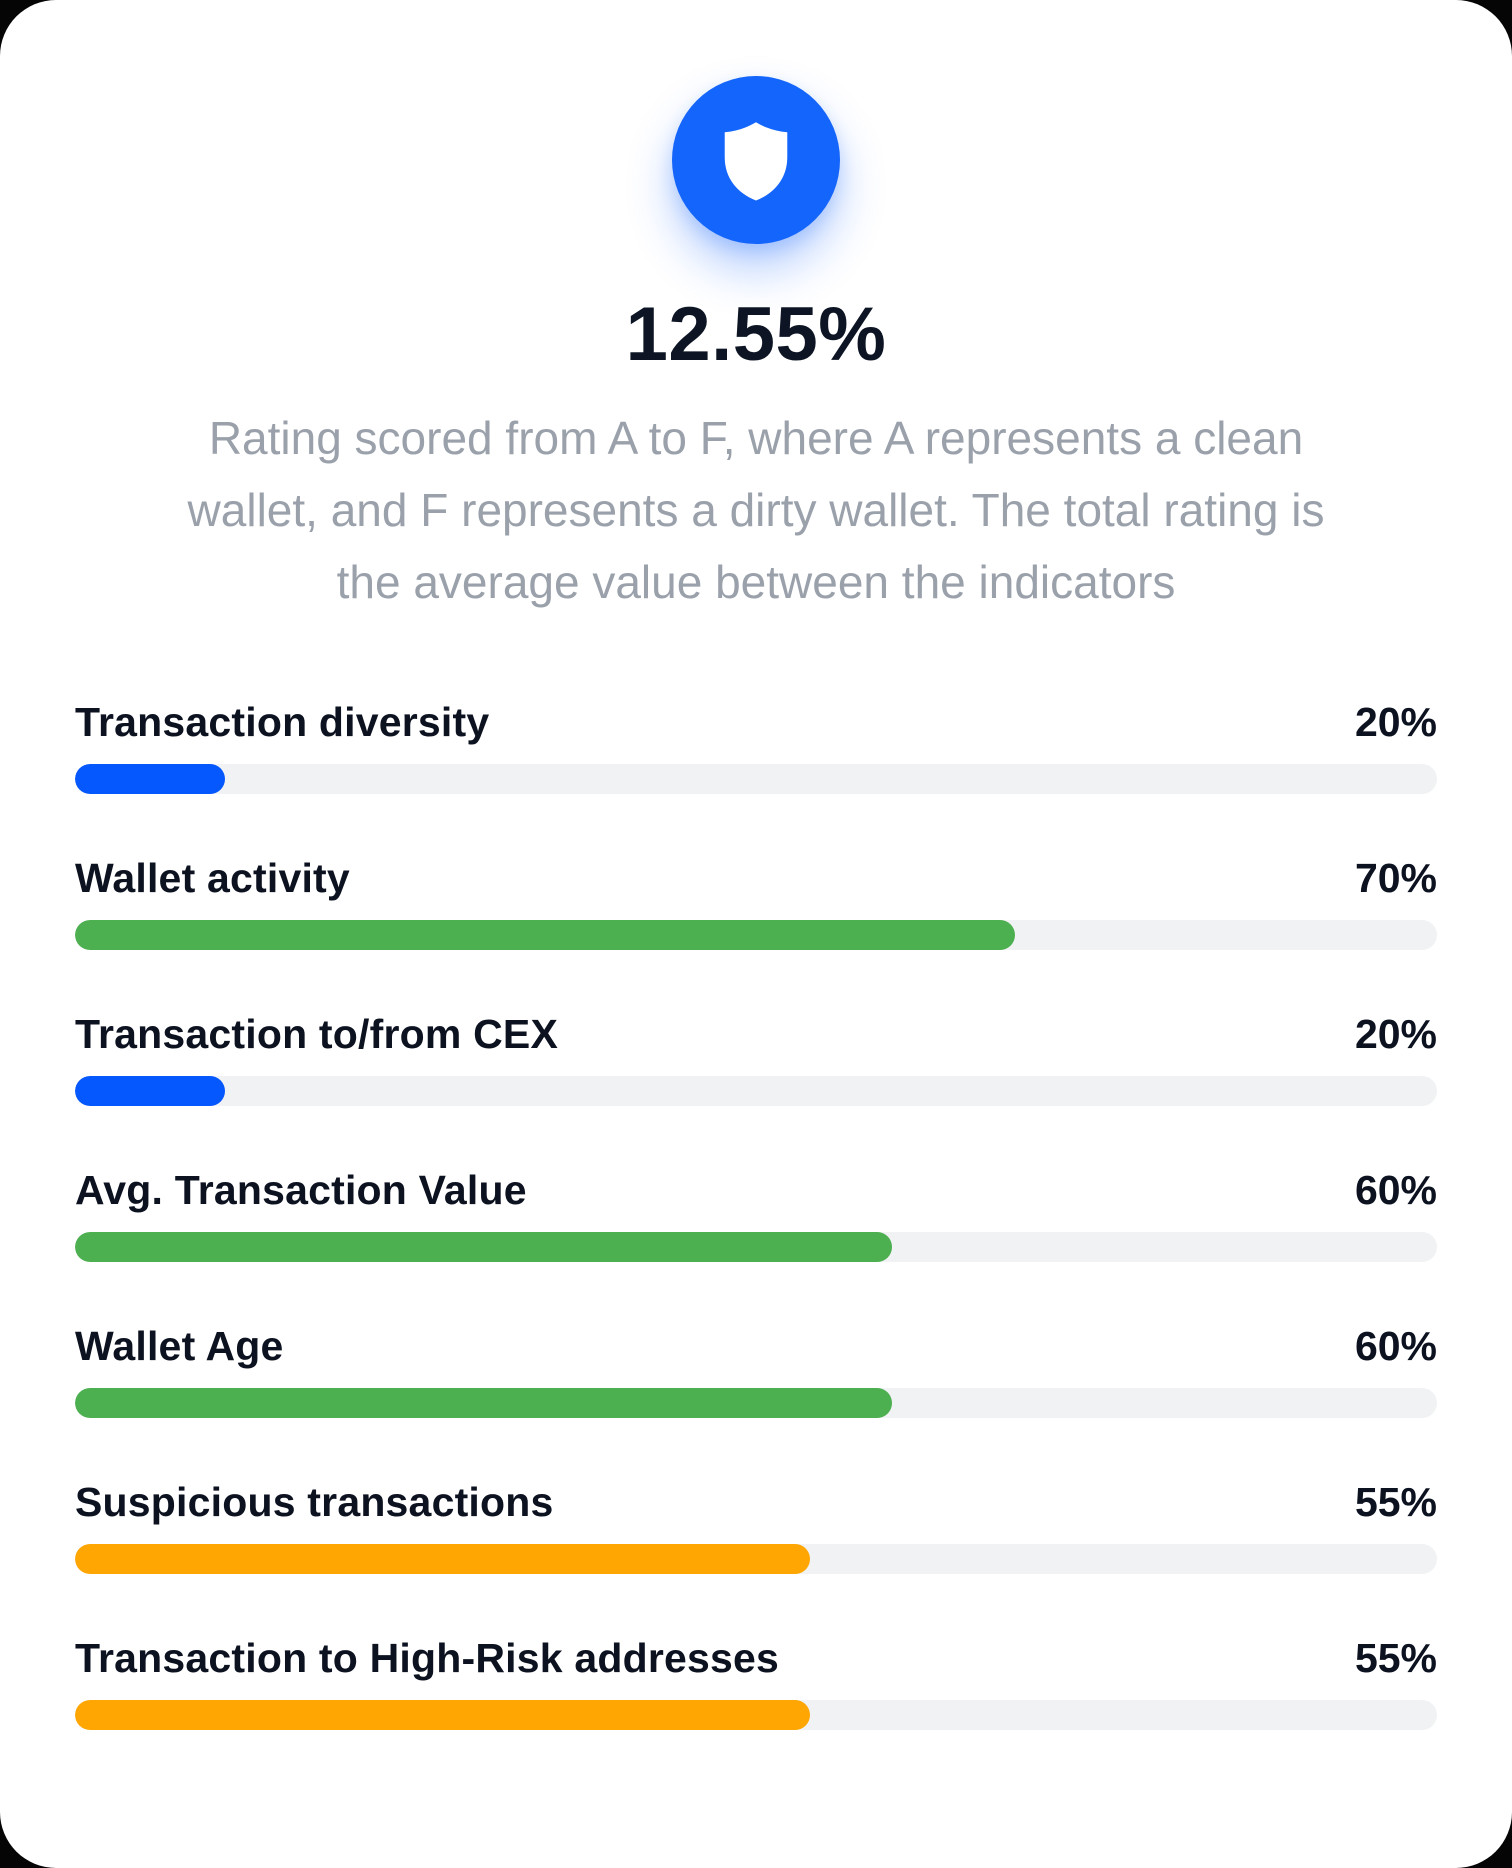  I want to click on indicator-row-head: Wallet Age 60%, so click(756, 1346).